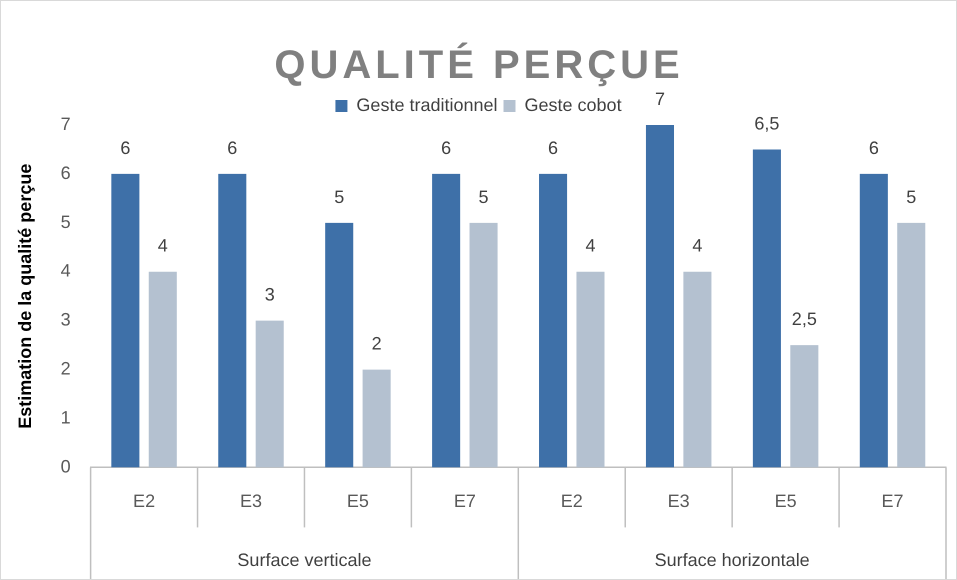 The width and height of the screenshot is (957, 580). I want to click on data-label: 2, so click(377, 344).